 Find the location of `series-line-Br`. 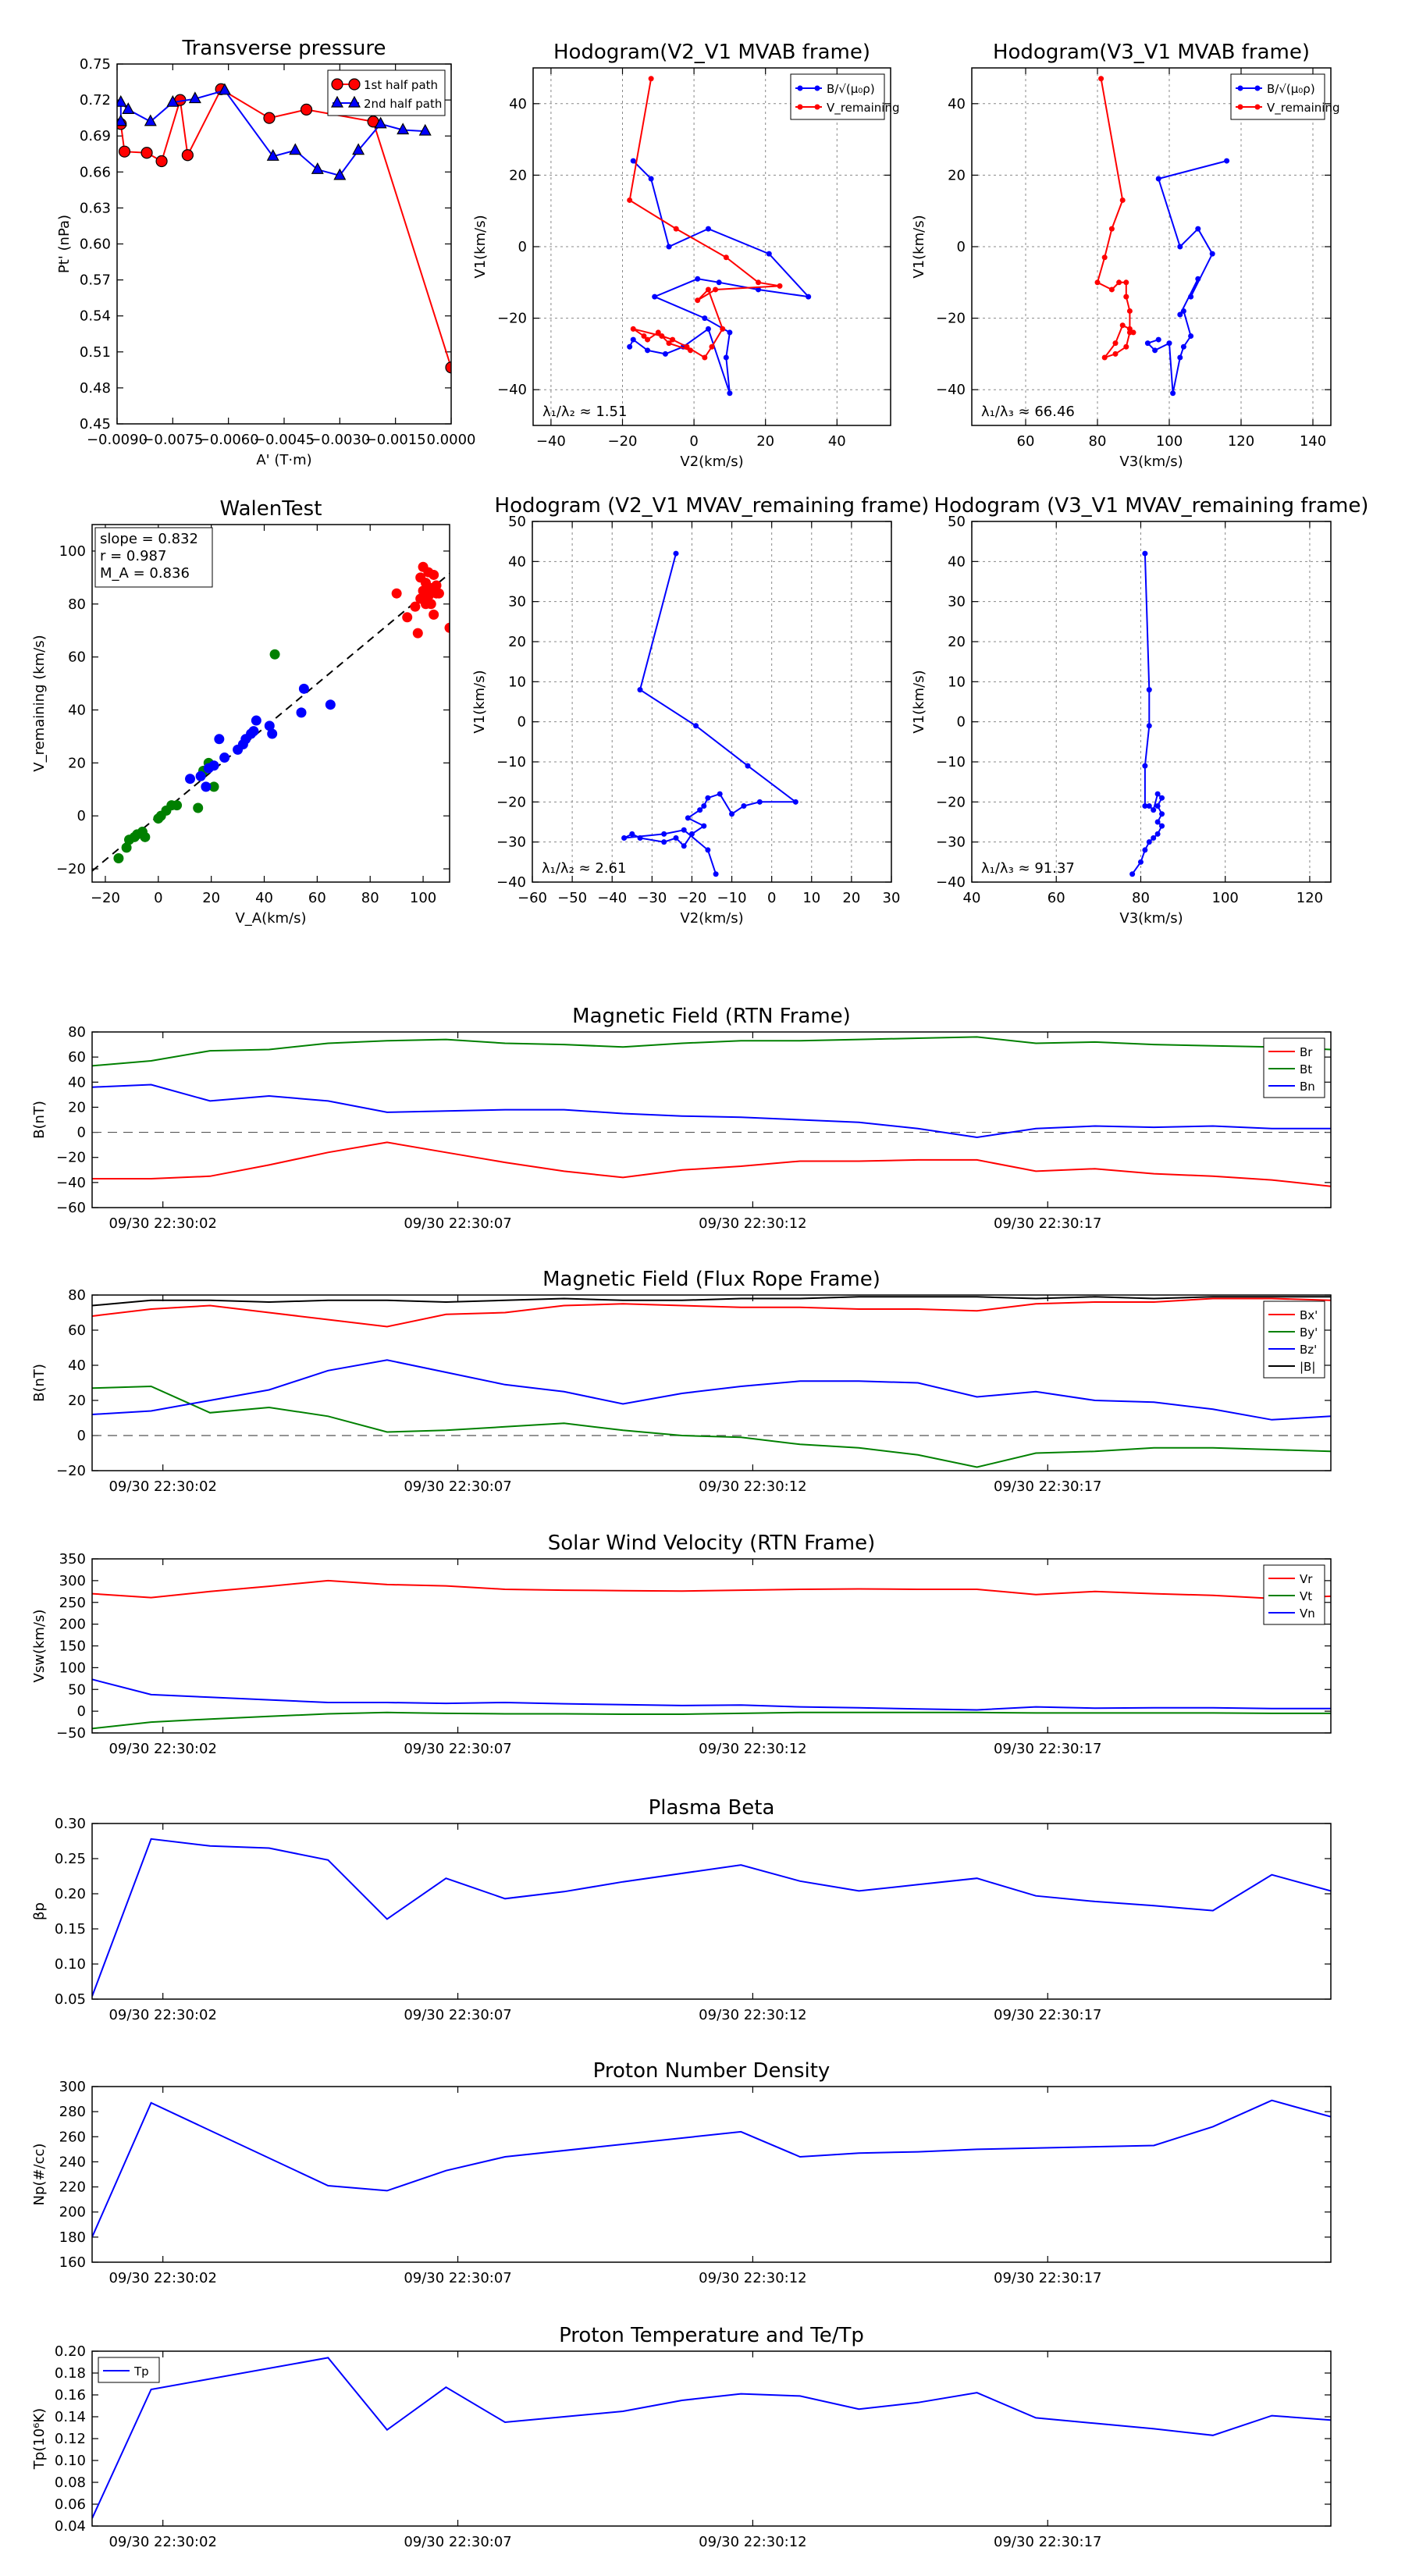

series-line-Br is located at coordinates (712, 1164).